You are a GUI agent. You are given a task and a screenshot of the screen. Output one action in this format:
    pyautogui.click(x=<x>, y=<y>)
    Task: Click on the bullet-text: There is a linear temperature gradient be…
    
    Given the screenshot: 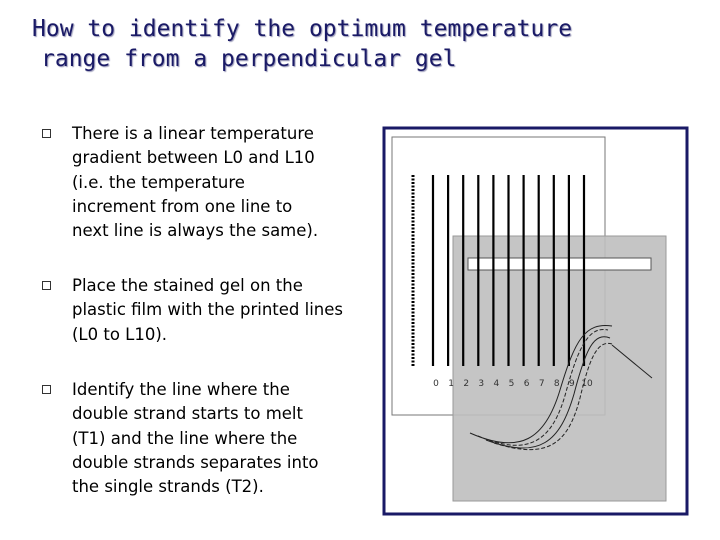 What is the action you would take?
    pyautogui.click(x=195, y=182)
    